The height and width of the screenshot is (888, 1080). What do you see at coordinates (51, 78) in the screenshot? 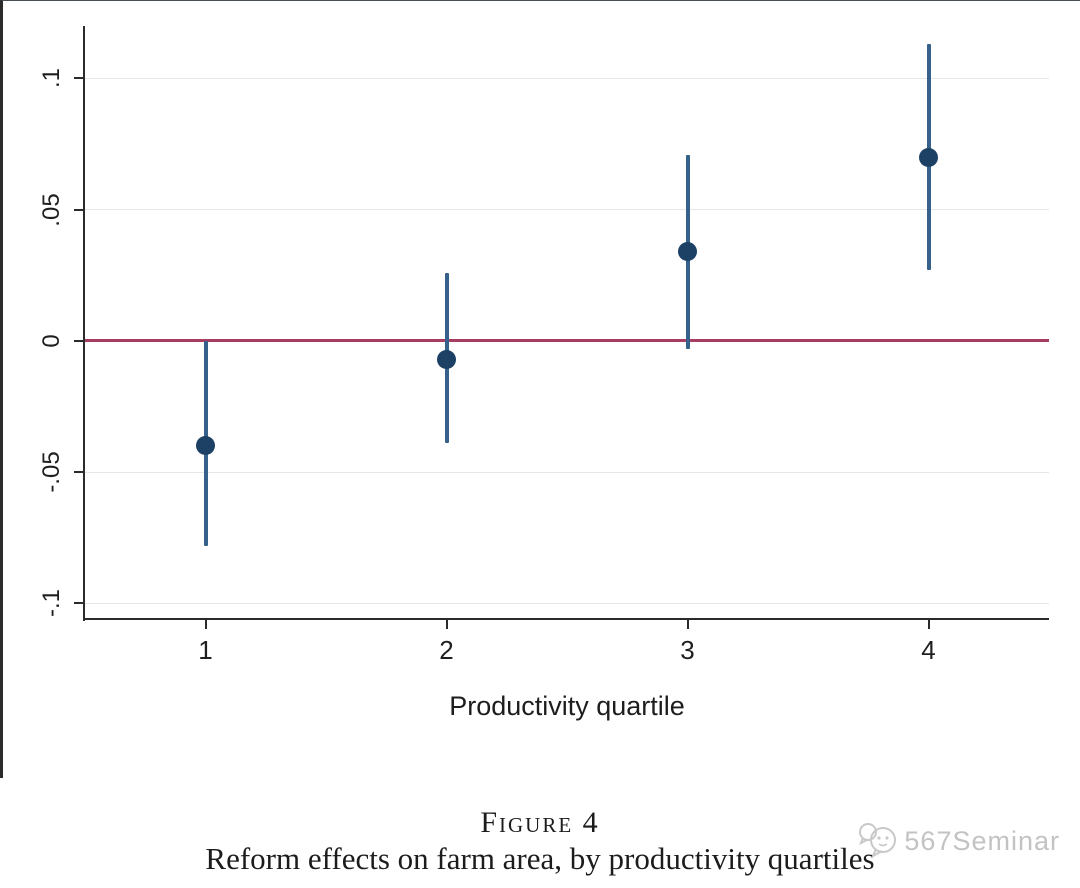
I see `y-tick-label: .1` at bounding box center [51, 78].